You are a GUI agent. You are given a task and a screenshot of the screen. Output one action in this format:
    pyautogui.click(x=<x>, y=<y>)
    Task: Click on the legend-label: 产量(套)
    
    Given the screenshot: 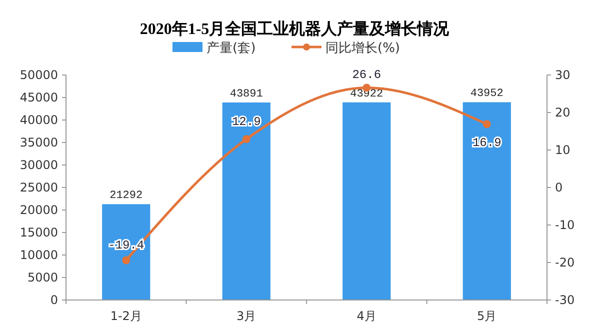 What is the action you would take?
    pyautogui.click(x=231, y=48)
    